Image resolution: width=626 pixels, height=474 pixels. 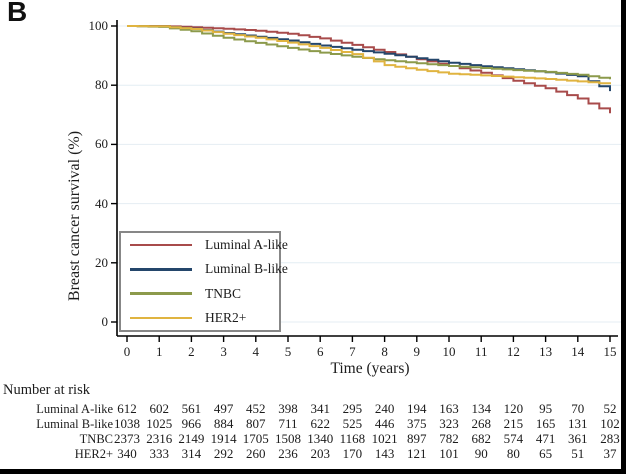 What do you see at coordinates (320, 453) in the screenshot?
I see `risk-count: 203` at bounding box center [320, 453].